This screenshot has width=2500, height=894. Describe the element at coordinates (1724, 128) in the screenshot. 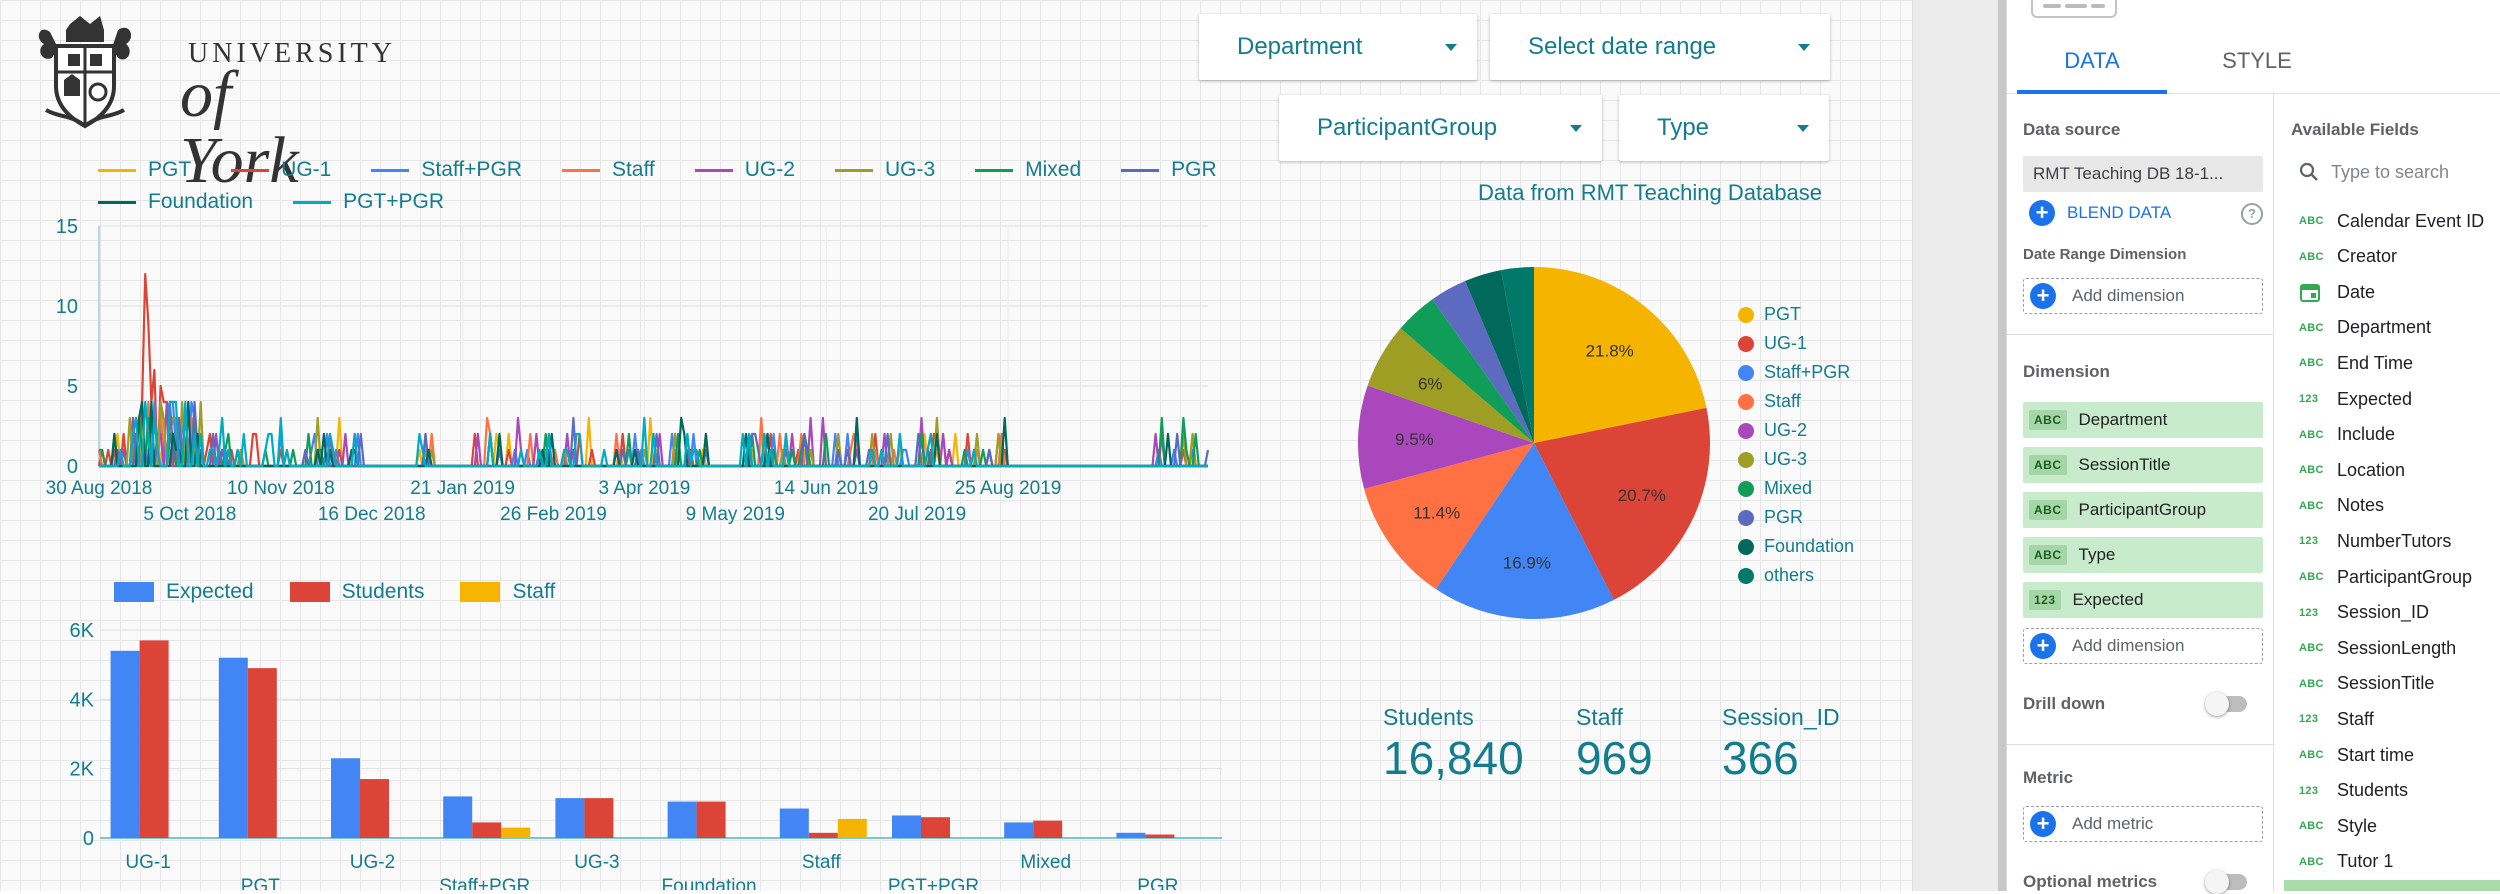

I see `type-filter: Type` at that location.